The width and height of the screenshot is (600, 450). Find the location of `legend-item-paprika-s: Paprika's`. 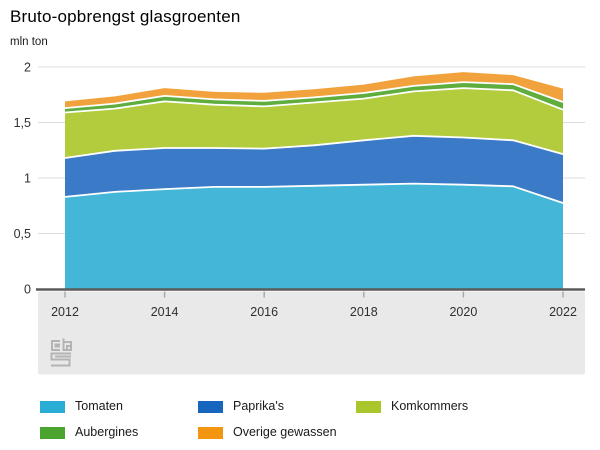

legend-item-paprika-s: Paprika's is located at coordinates (277, 406).